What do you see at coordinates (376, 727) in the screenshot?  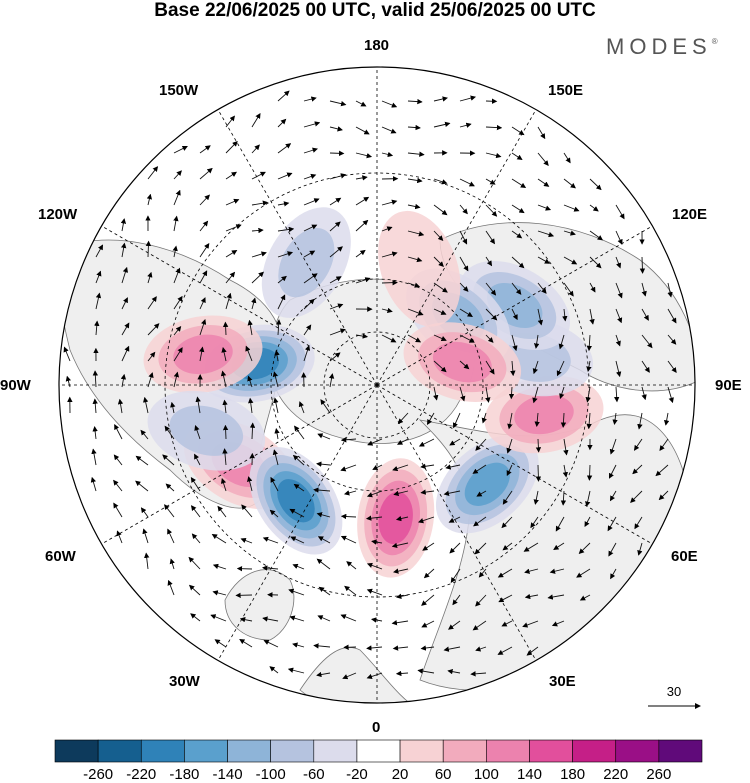 I see `lon-label-0: 0` at bounding box center [376, 727].